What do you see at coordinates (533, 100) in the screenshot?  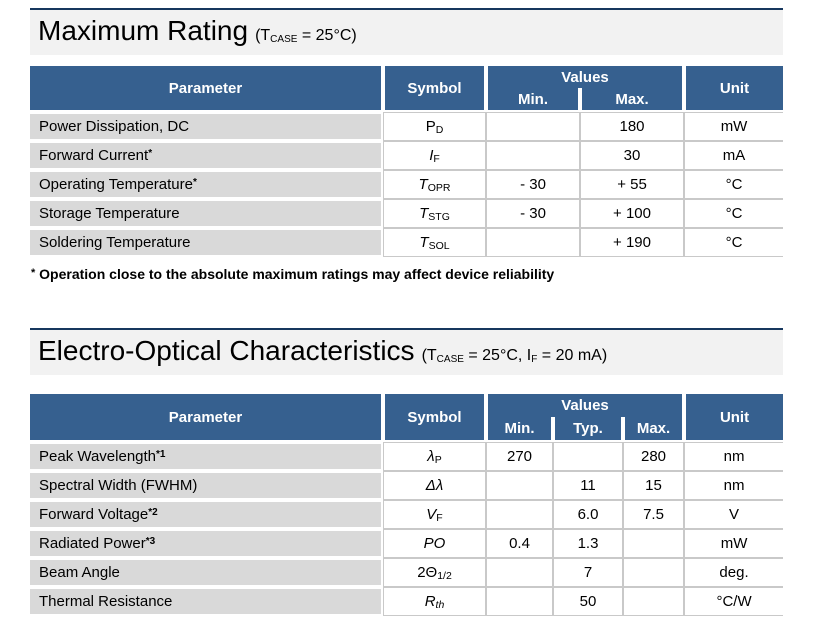 I see `column-header-min: Min.` at bounding box center [533, 100].